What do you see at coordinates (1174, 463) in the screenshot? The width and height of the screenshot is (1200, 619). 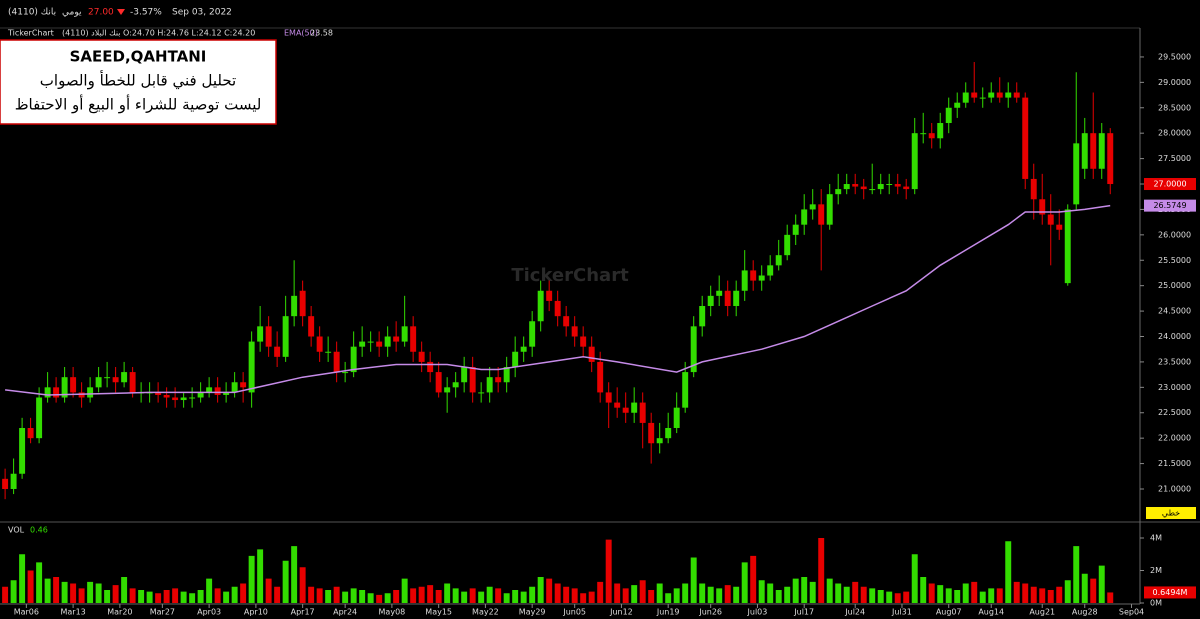 I see `y-tick-label: 21.5000` at bounding box center [1174, 463].